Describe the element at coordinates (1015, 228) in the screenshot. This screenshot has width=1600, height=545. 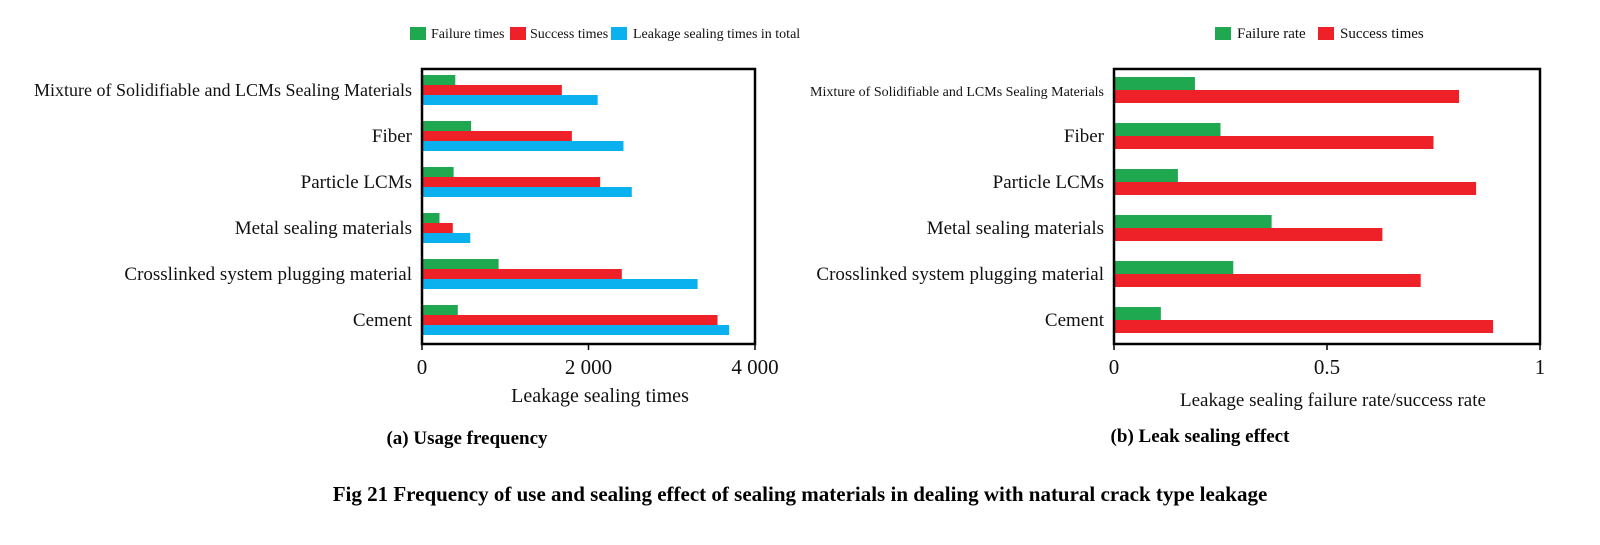
I see `category-label-b-4: Metal sealing materials` at that location.